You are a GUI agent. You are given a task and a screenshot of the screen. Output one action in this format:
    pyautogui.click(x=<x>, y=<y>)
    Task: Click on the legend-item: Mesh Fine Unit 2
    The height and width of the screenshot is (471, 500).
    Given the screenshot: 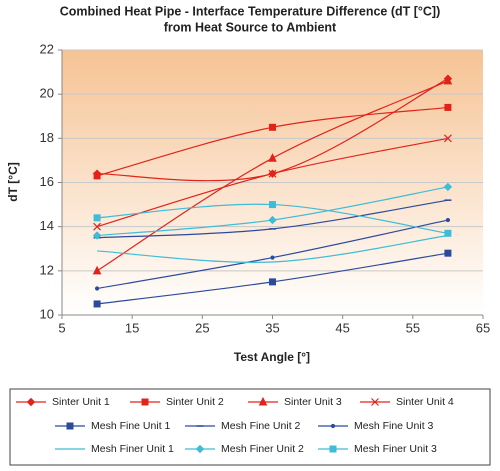 What is the action you would take?
    pyautogui.click(x=243, y=426)
    